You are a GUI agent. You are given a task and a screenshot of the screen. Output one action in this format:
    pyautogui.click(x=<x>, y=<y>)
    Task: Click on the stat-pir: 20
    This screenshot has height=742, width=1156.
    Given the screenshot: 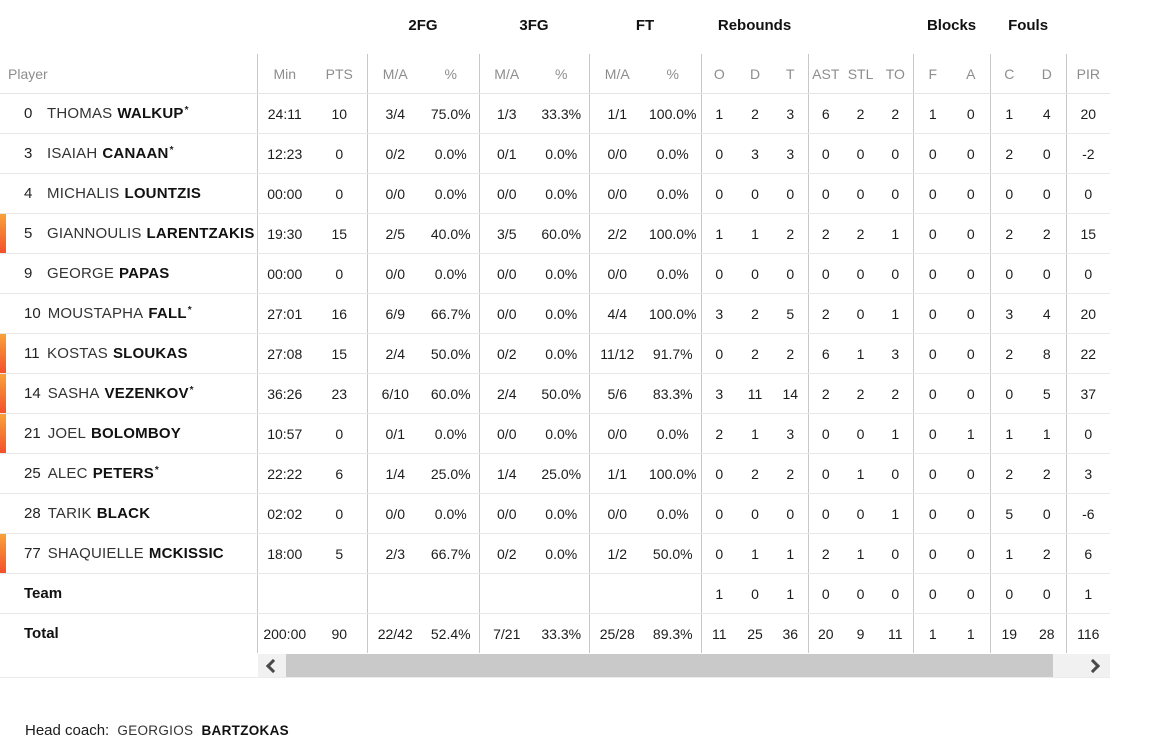 What is the action you would take?
    pyautogui.click(x=1088, y=313)
    